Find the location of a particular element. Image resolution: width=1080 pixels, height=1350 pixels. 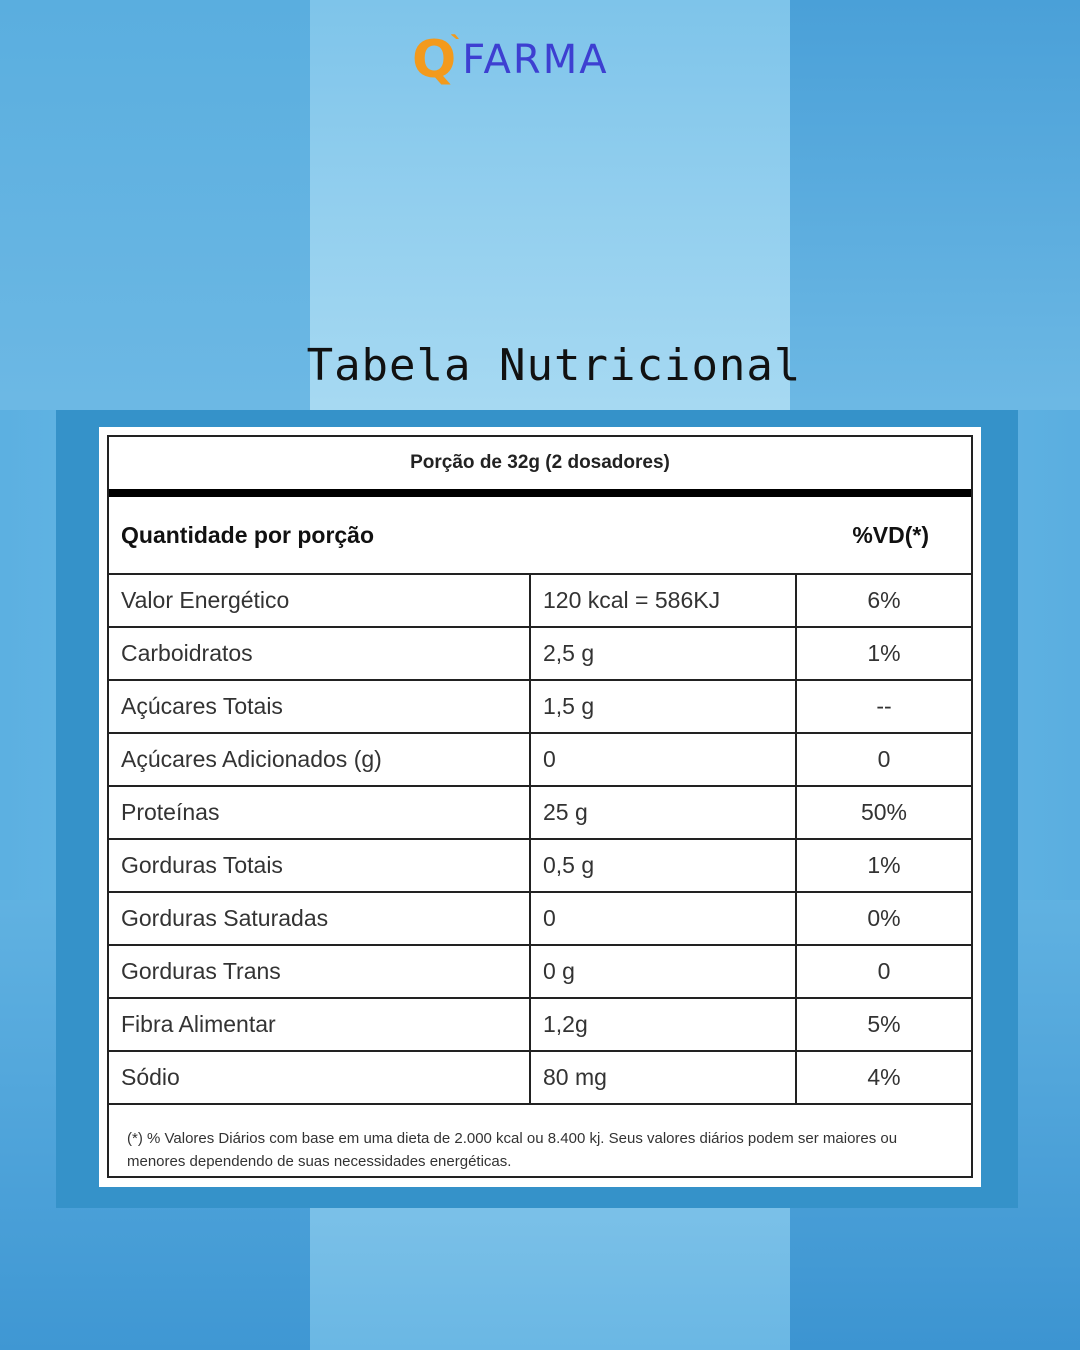

table-header: Quantidade por porção %VD(*) is located at coordinates (540, 536).